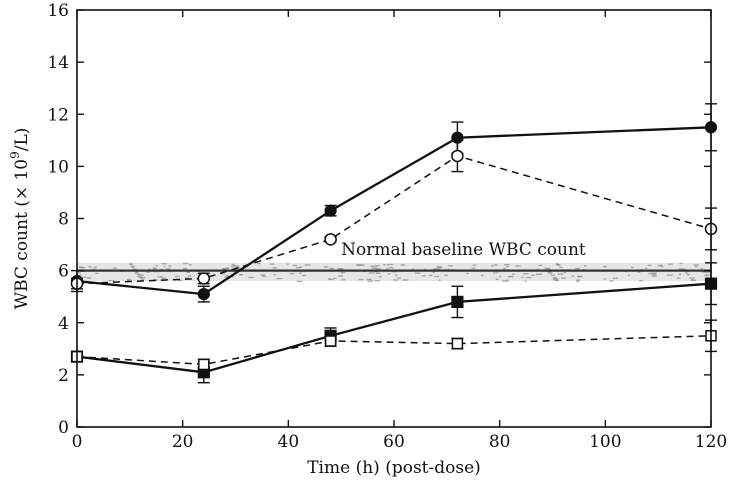 The width and height of the screenshot is (730, 490). I want to click on x-tick-label: 120, so click(711, 442).